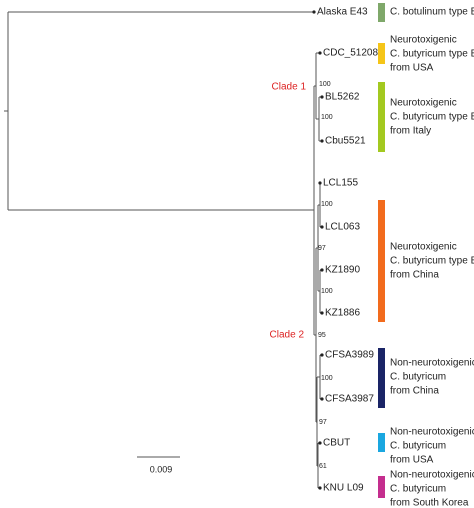  Describe the element at coordinates (345, 141) in the screenshot. I see `leaf-label: Cbu5521` at that location.